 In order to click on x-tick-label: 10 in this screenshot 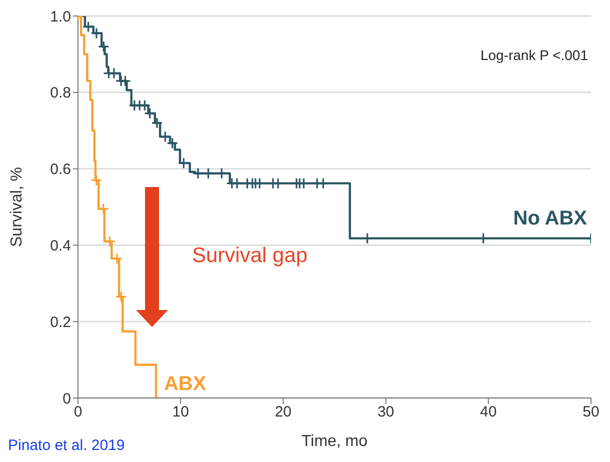, I will do `click(180, 412)`.